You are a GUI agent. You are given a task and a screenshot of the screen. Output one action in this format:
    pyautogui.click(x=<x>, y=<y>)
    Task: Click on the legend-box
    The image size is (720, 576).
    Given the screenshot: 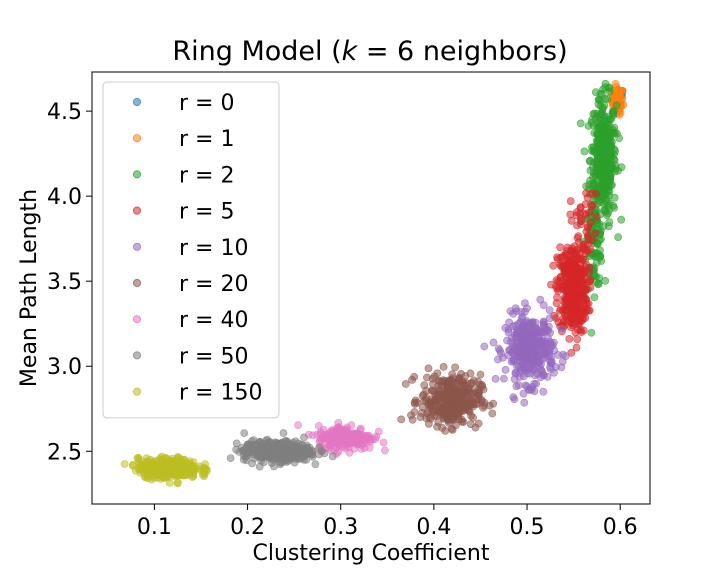 What is the action you would take?
    pyautogui.click(x=191, y=250)
    